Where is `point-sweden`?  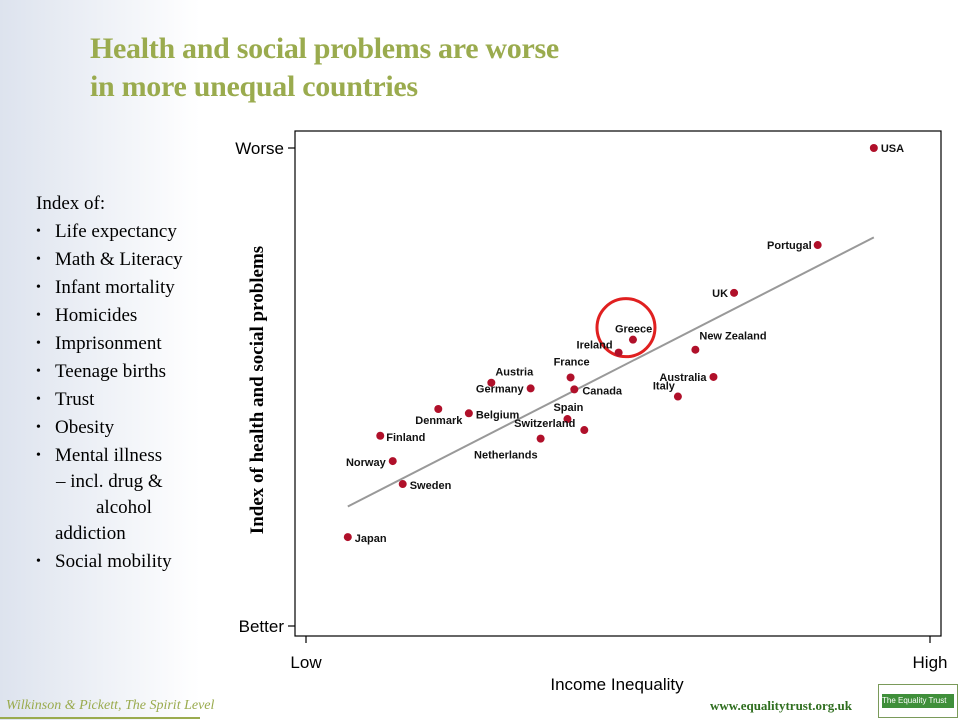
point-sweden is located at coordinates (402, 484).